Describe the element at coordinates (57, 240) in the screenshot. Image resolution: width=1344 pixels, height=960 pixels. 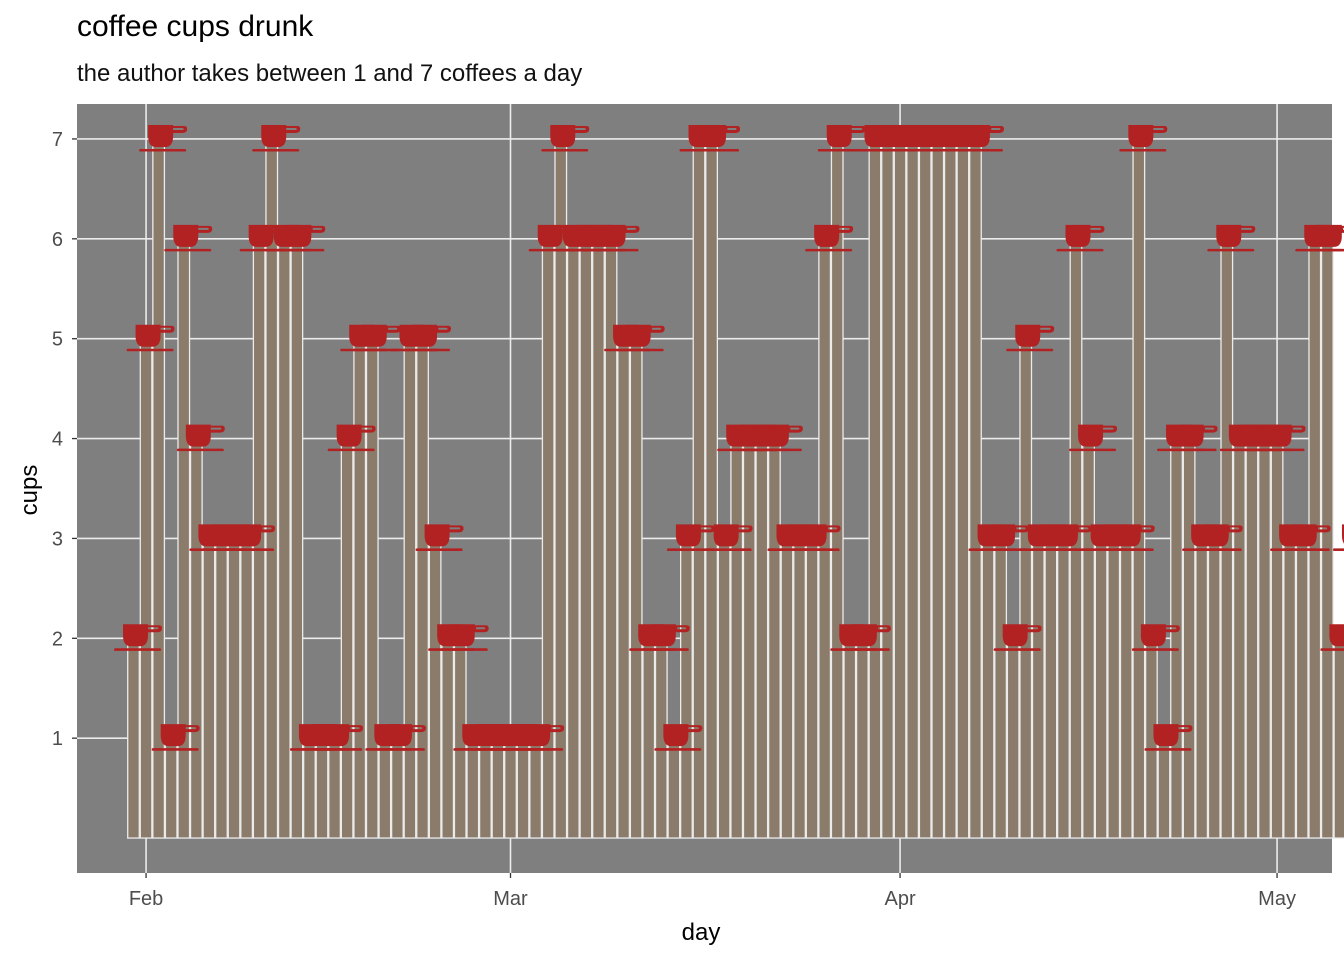
I see `y-tick-label: 6` at that location.